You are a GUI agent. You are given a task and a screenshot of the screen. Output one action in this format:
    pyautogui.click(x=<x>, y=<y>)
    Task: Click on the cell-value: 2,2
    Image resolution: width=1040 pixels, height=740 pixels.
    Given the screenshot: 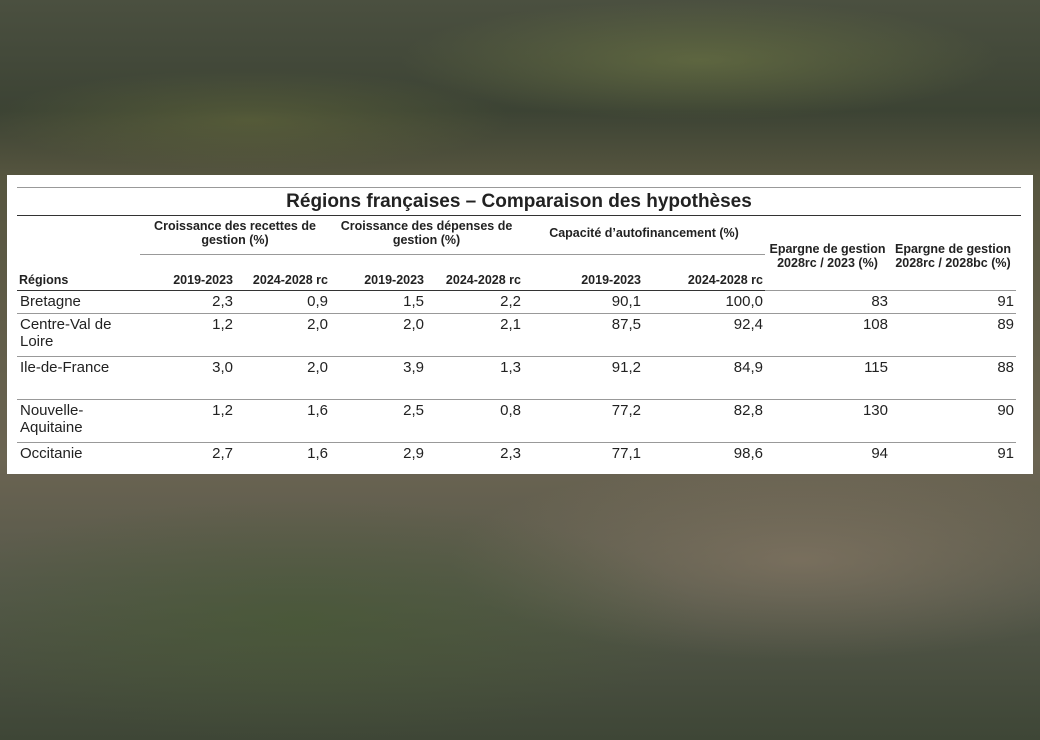 What is the action you would take?
    pyautogui.click(x=474, y=302)
    